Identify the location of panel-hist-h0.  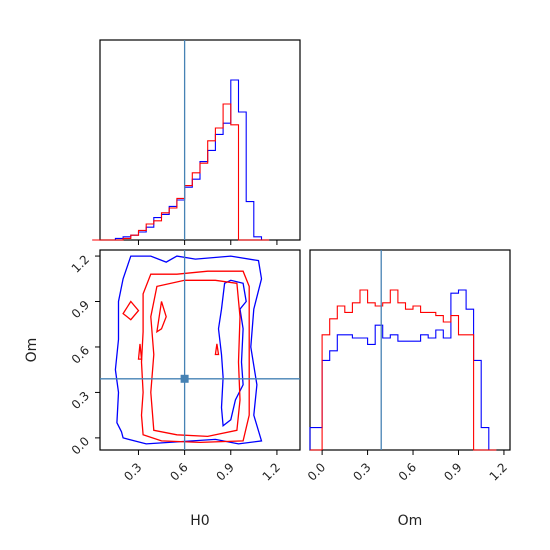
(196, 140).